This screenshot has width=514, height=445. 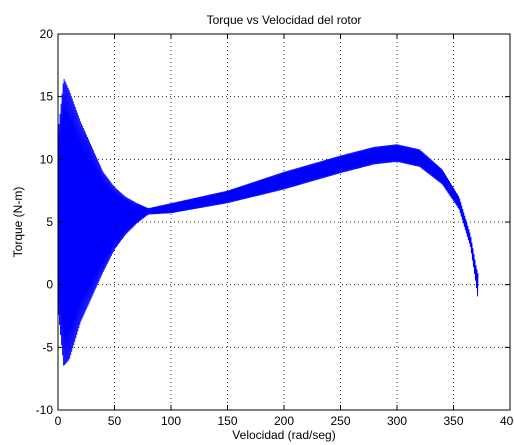 What do you see at coordinates (47, 34) in the screenshot?
I see `y-tick-label: 20` at bounding box center [47, 34].